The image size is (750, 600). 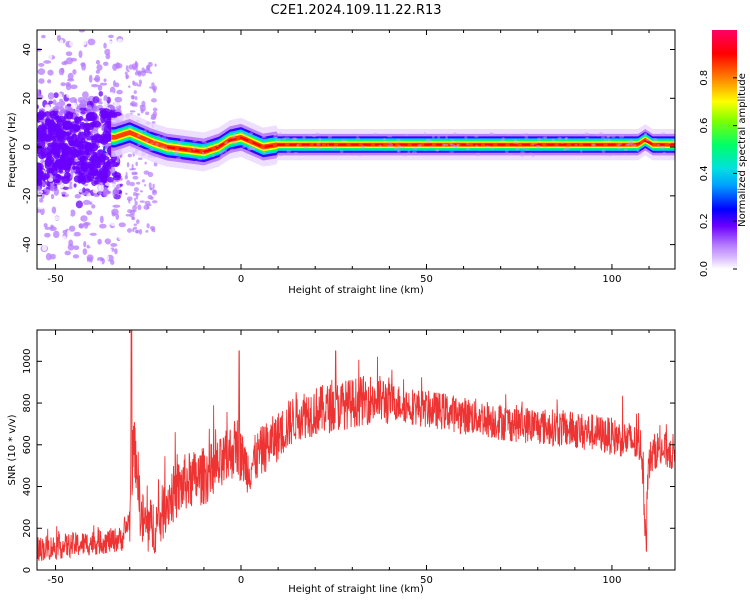 What do you see at coordinates (27, 528) in the screenshot?
I see `y-tick-label: 200` at bounding box center [27, 528].